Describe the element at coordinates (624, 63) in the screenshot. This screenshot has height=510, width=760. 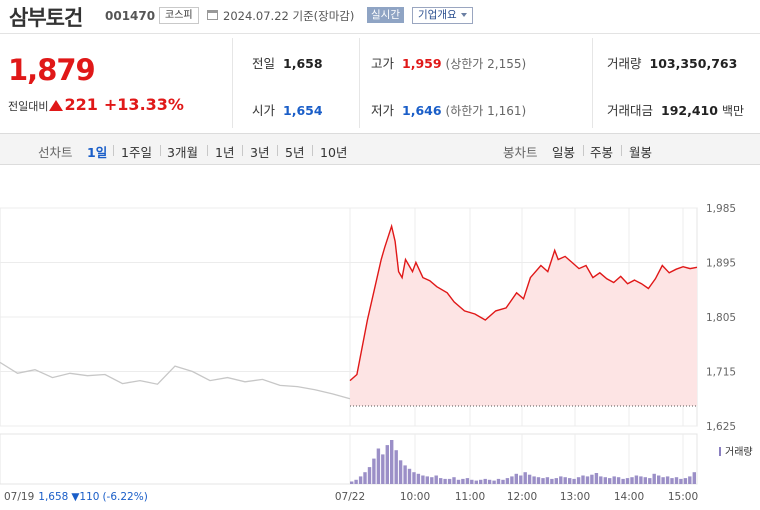
I see `volume-label: 거래량` at that location.